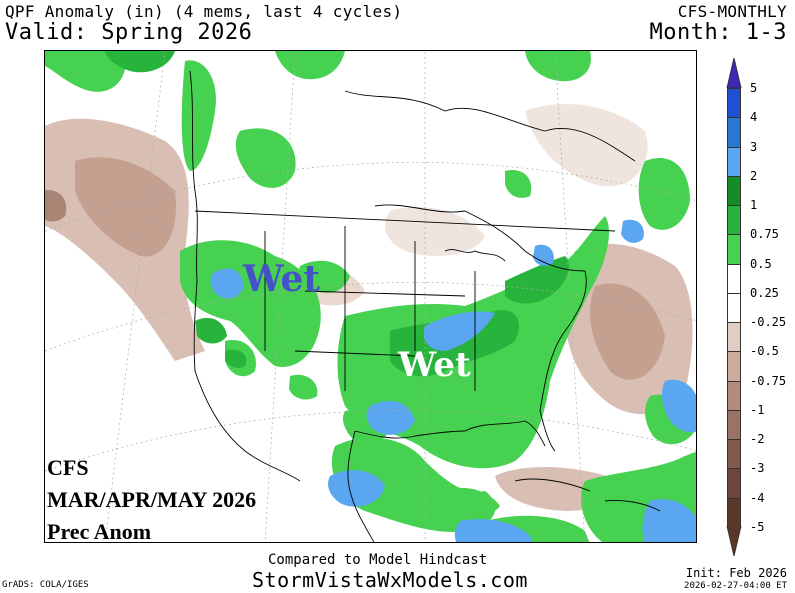 This screenshot has width=795, height=593. Describe the element at coordinates (768, 380) in the screenshot. I see `colorbar-label: -0.75` at that location.